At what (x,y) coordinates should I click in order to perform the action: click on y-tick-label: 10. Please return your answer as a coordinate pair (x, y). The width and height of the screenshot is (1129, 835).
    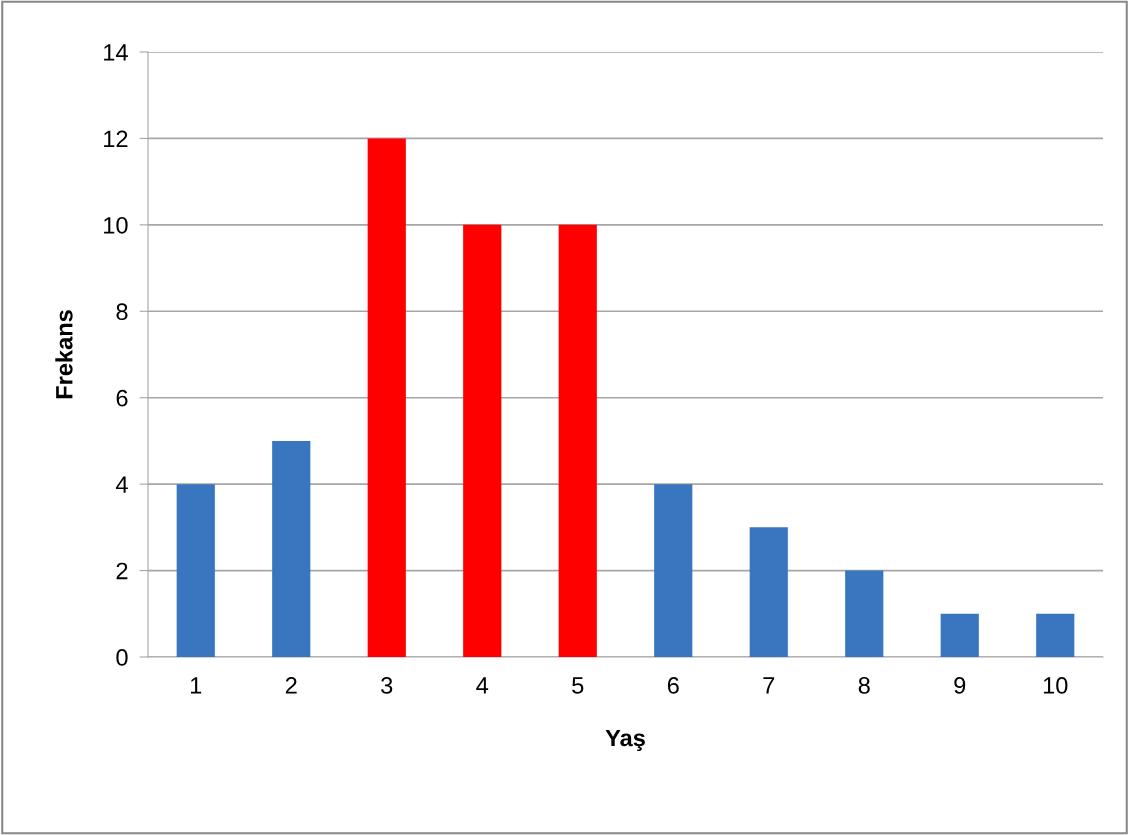
    Looking at the image, I should click on (116, 225).